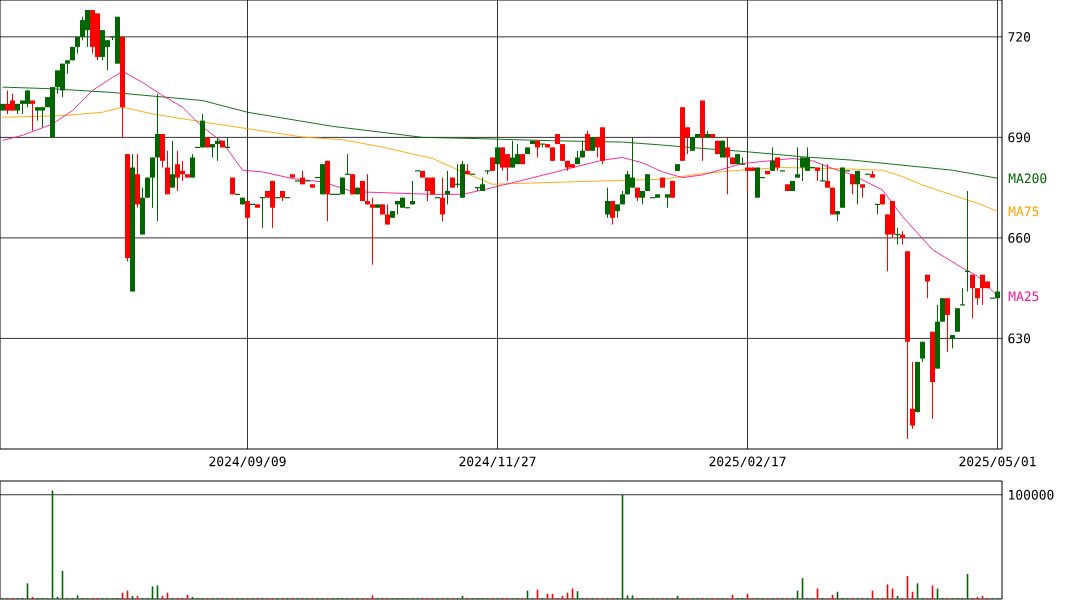  I want to click on y-tick-label: 660, so click(1019, 238).